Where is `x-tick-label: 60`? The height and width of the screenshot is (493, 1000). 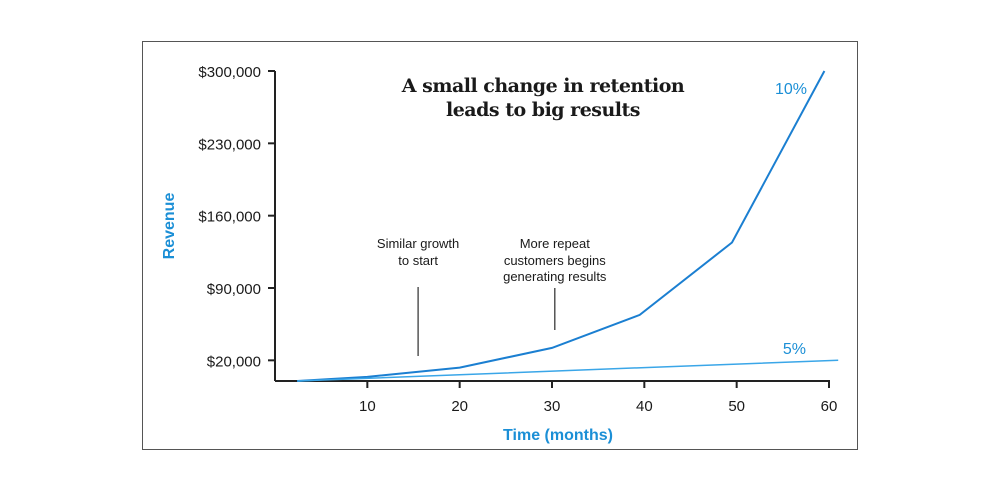 x-tick-label: 60 is located at coordinates (829, 406).